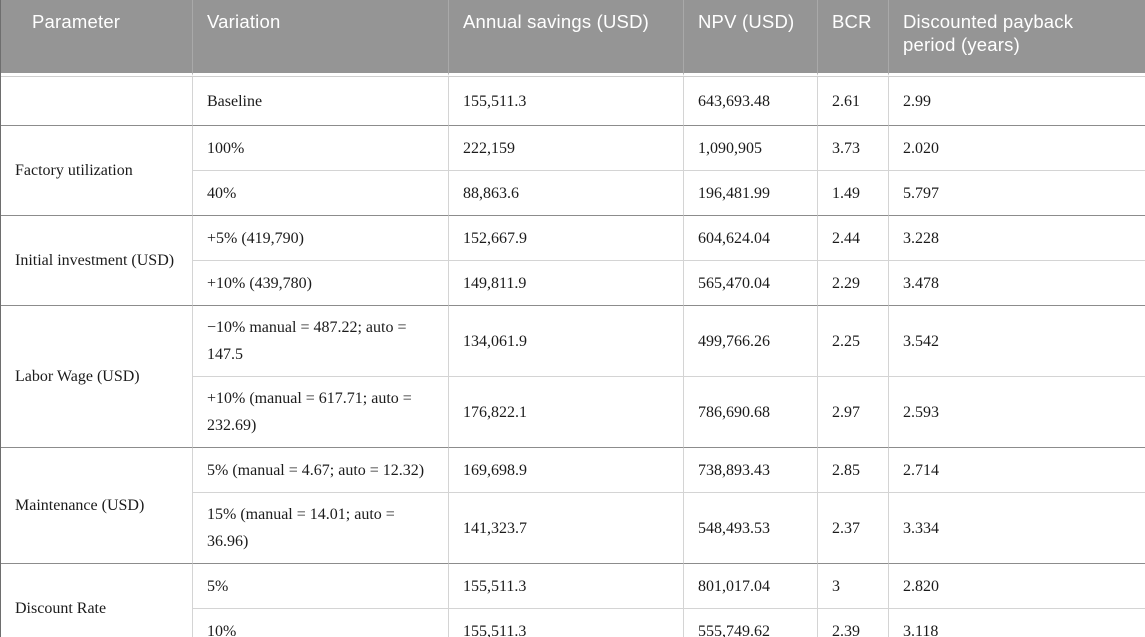 Image resolution: width=1145 pixels, height=637 pixels. I want to click on column-header-parameter: Parameter, so click(96, 38).